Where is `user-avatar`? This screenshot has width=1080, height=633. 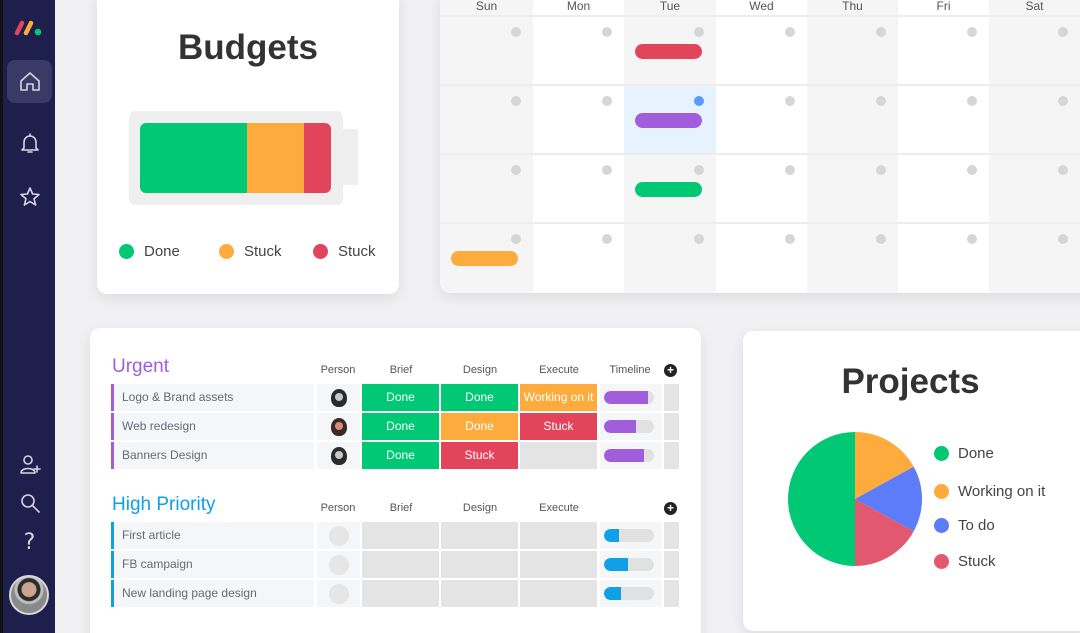
user-avatar is located at coordinates (29, 595).